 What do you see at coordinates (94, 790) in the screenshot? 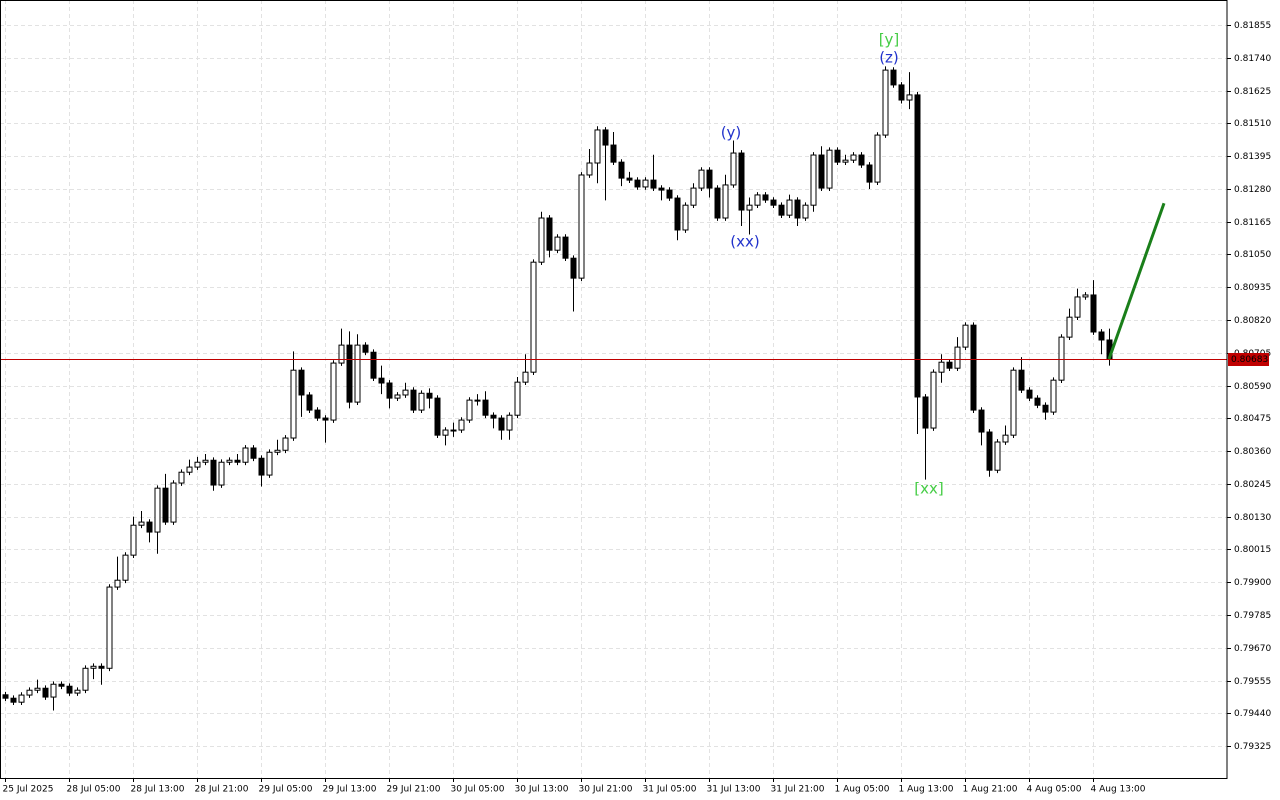
I see `x-tick-label: 28 Jul 05:00` at bounding box center [94, 790].